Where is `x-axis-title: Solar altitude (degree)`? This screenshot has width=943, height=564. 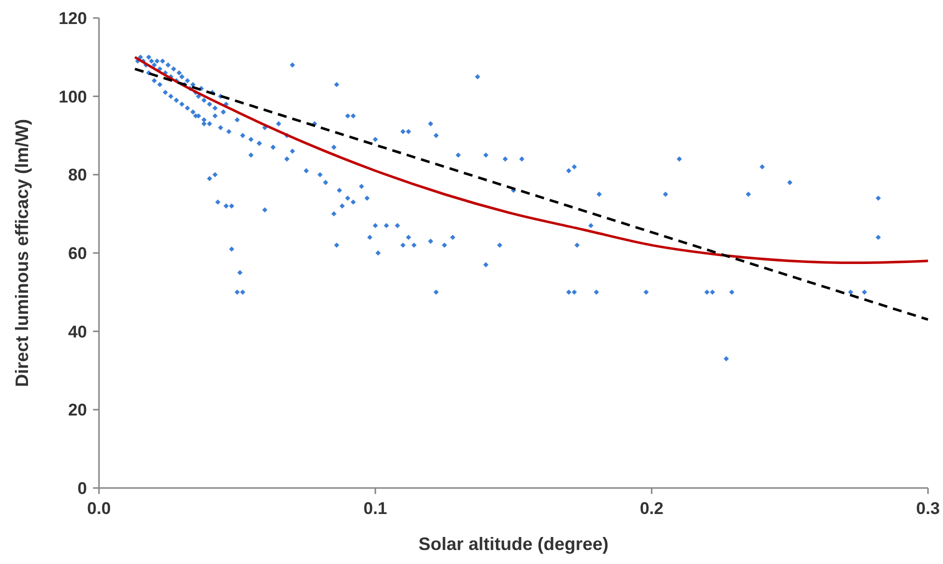
x-axis-title: Solar altitude (degree) is located at coordinates (513, 544).